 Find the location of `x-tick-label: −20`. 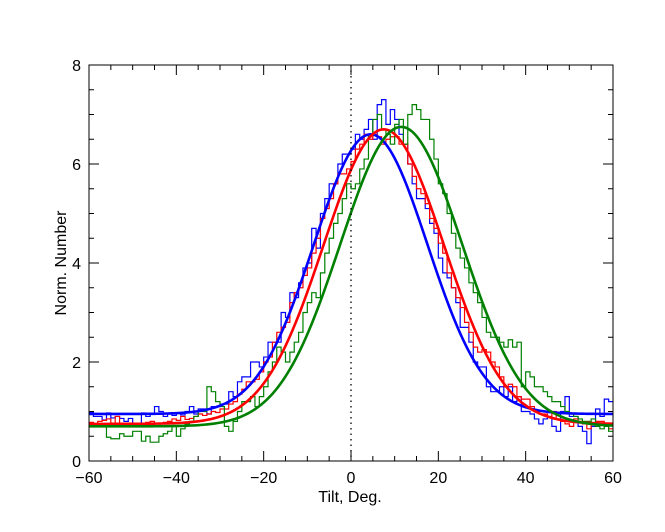

x-tick-label: −20 is located at coordinates (263, 478).